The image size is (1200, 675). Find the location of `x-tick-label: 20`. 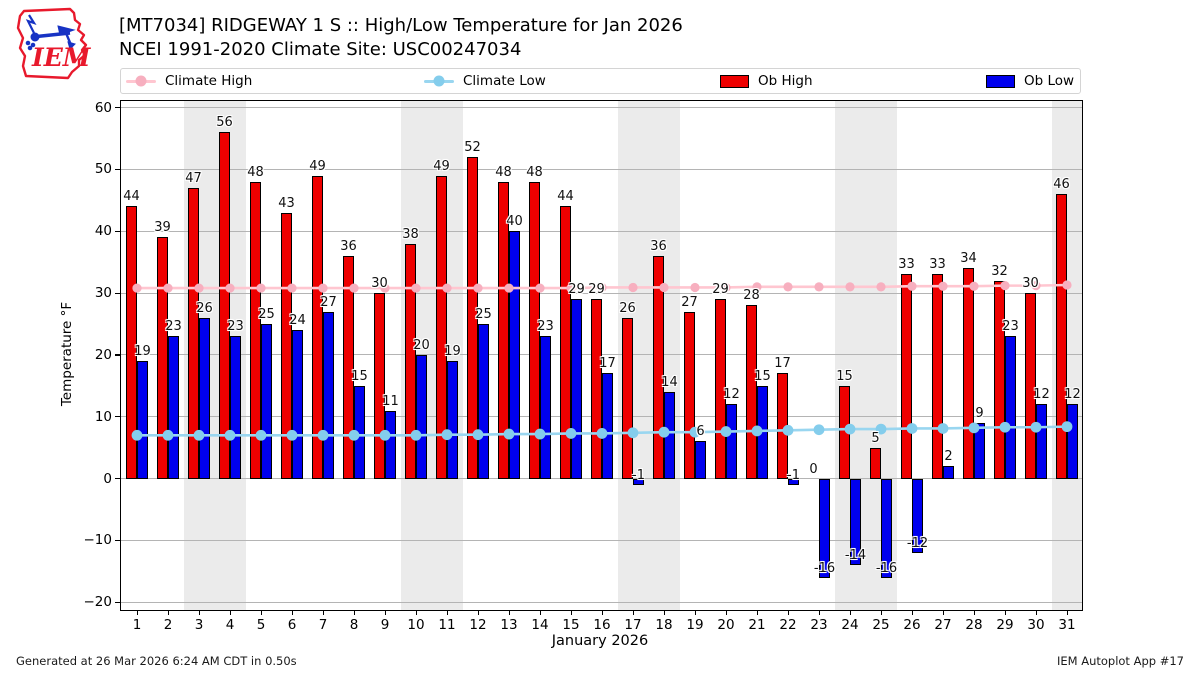

x-tick-label: 20 is located at coordinates (726, 625).